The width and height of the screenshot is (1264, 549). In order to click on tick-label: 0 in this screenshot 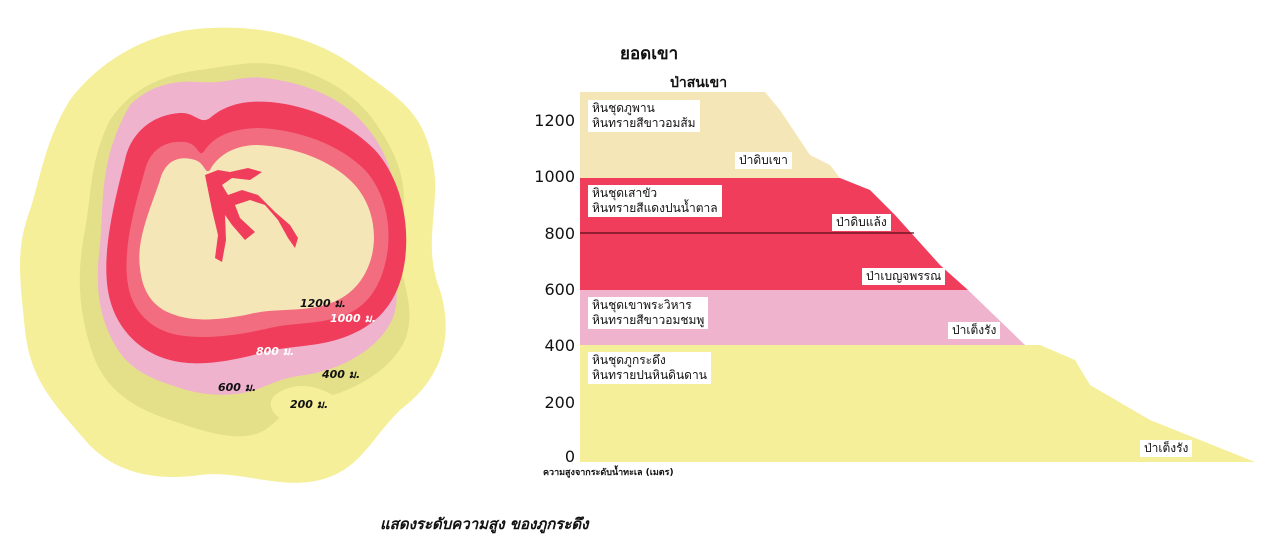, I will do `click(569, 456)`.